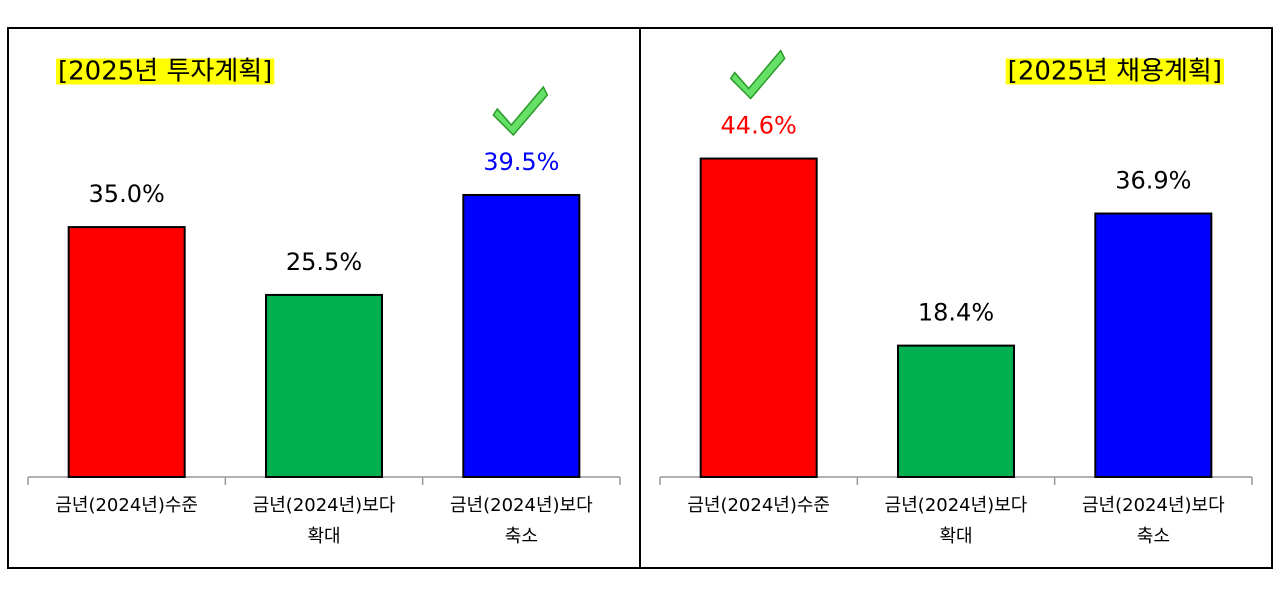  Describe the element at coordinates (956, 313) in the screenshot. I see `value-label: 18.4%` at that location.